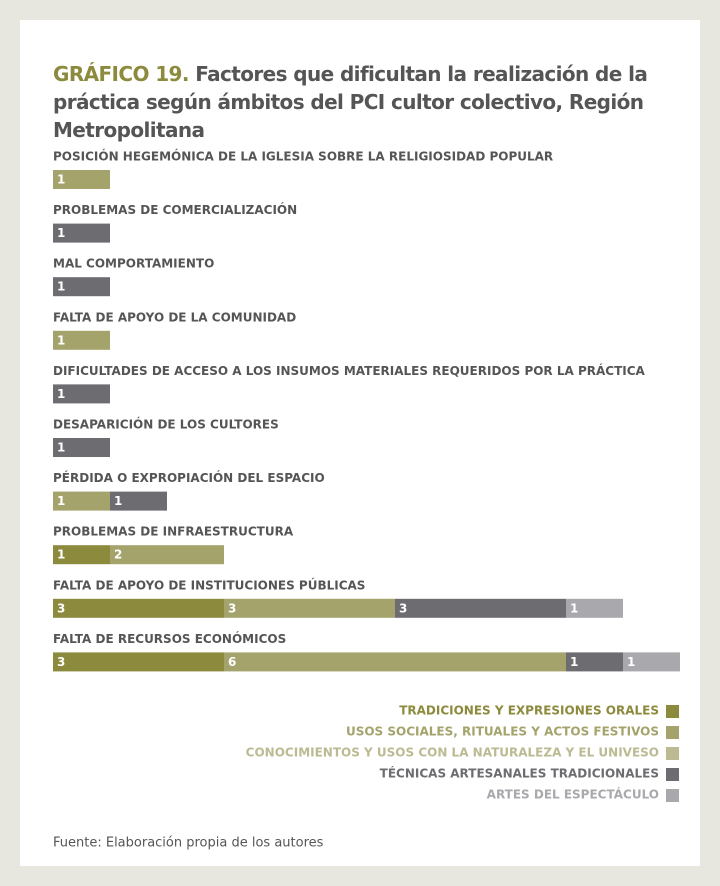 This screenshot has height=886, width=720. What do you see at coordinates (502, 732) in the screenshot?
I see `legend-label: USOS SOCIALES, RITUALES Y ACTOS FESTIVOS` at bounding box center [502, 732].